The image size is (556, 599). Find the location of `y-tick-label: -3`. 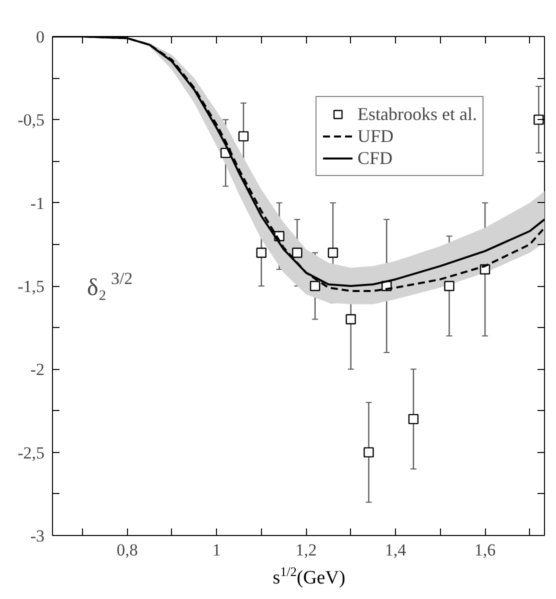

y-tick-label: -3 is located at coordinates (37, 536).